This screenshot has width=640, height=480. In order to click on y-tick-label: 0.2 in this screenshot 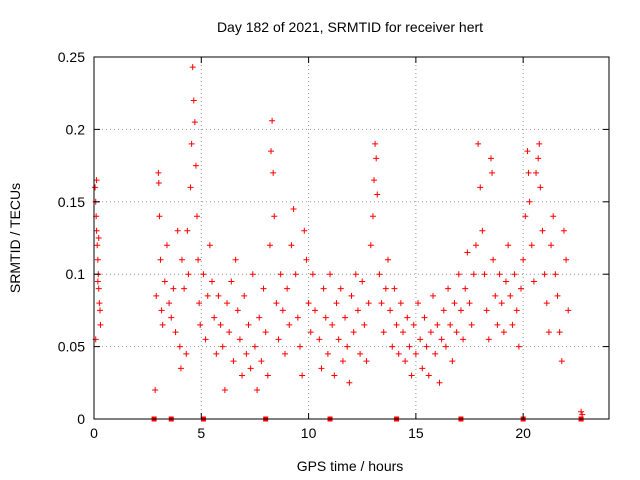, I will do `click(76, 129)`.